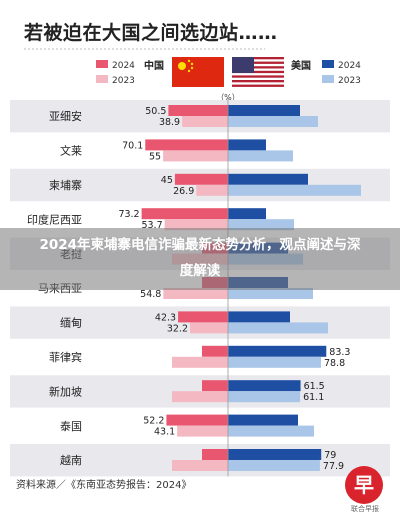 This screenshot has width=400, height=516. What do you see at coordinates (330, 455) in the screenshot?
I see `value-label-us-2024: 79` at bounding box center [330, 455].